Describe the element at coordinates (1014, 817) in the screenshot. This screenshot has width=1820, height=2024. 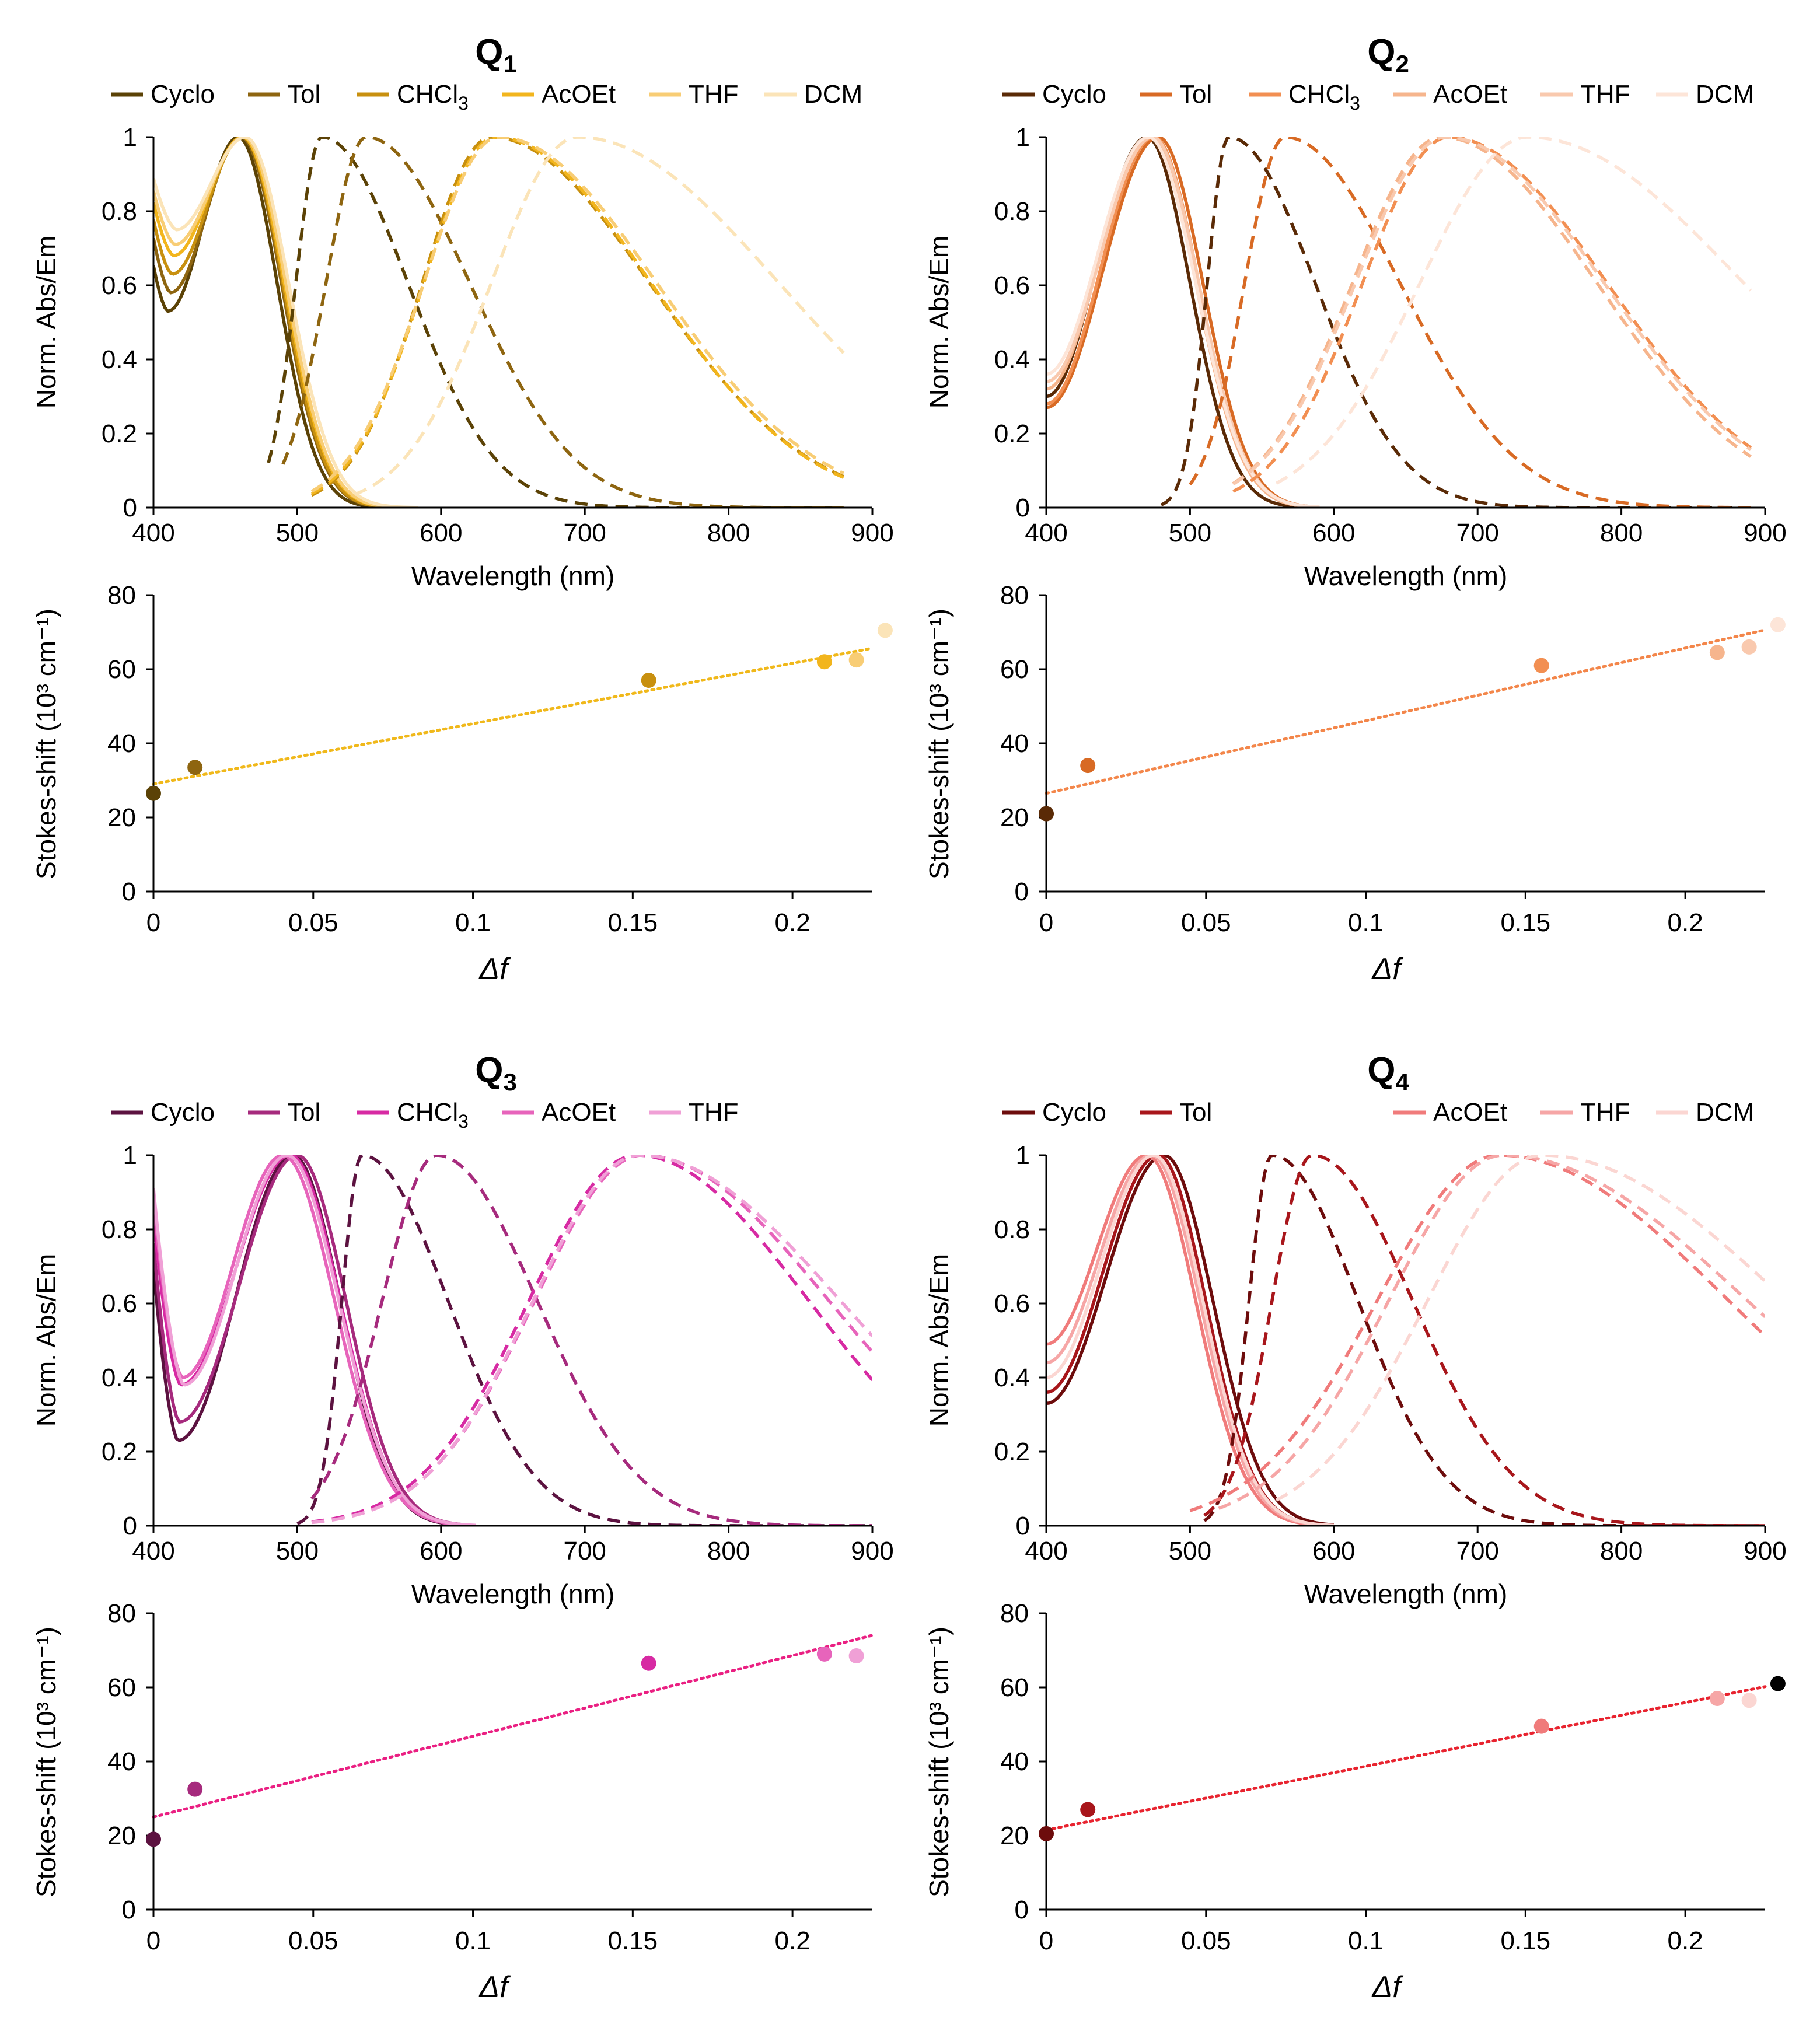
I see `y-tick-label: 20` at that location.